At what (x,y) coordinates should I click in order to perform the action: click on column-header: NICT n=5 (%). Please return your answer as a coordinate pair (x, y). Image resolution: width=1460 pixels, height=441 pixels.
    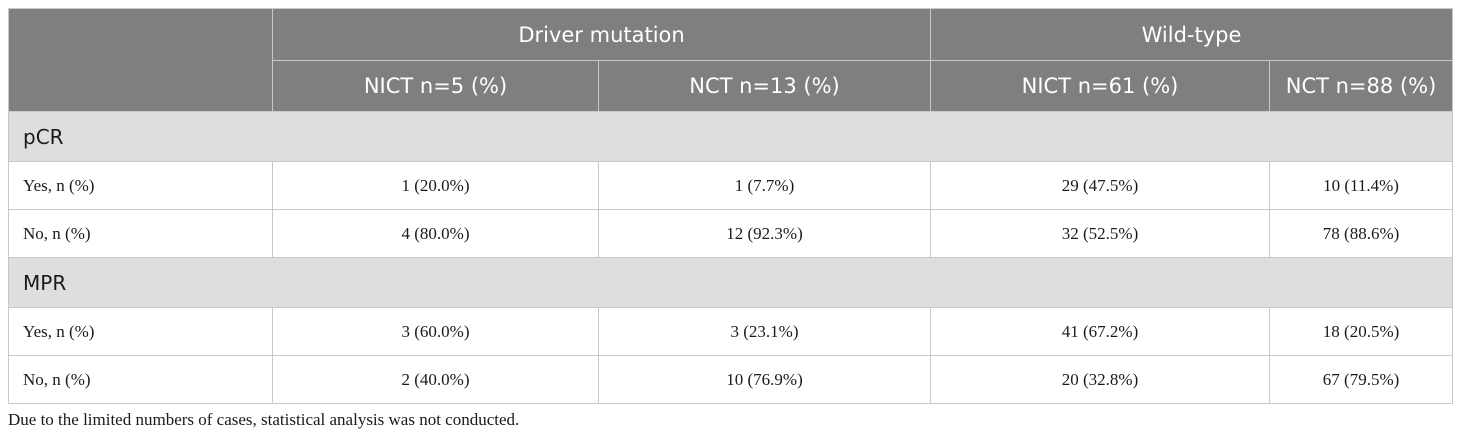
    Looking at the image, I should click on (435, 86).